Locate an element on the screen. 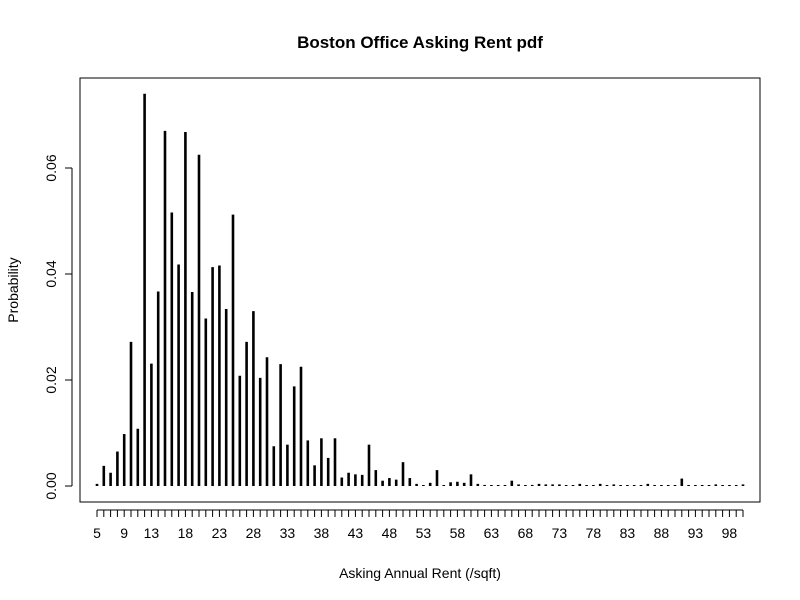  x-tick-label: 93 is located at coordinates (696, 533).